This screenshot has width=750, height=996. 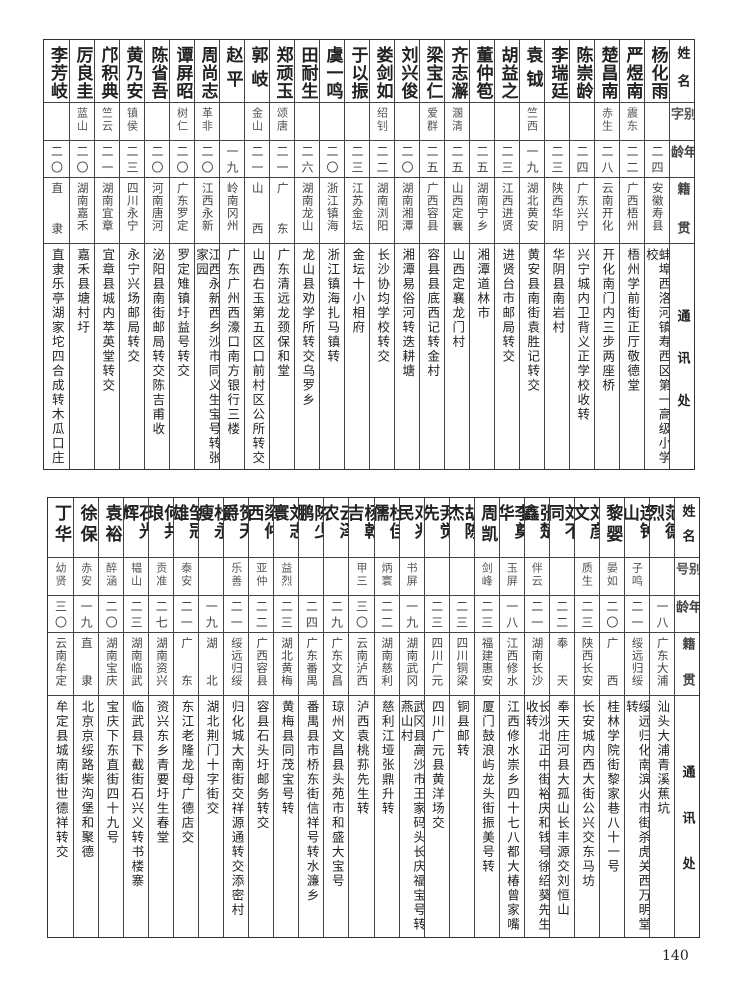 I want to click on address-text: 北京京绥路柴沟堡和聚德, so click(x=87, y=780).